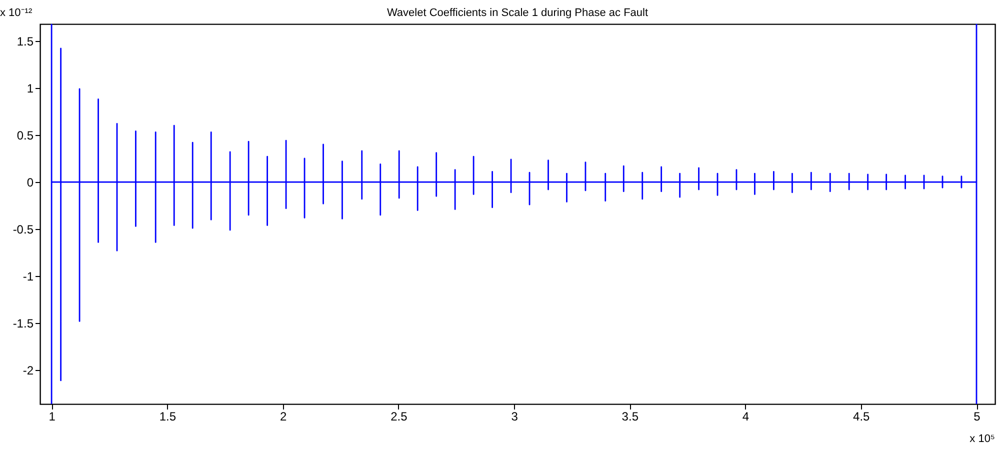 This screenshot has width=997, height=450. What do you see at coordinates (30, 183) in the screenshot?
I see `y-tick-label: 0` at bounding box center [30, 183].